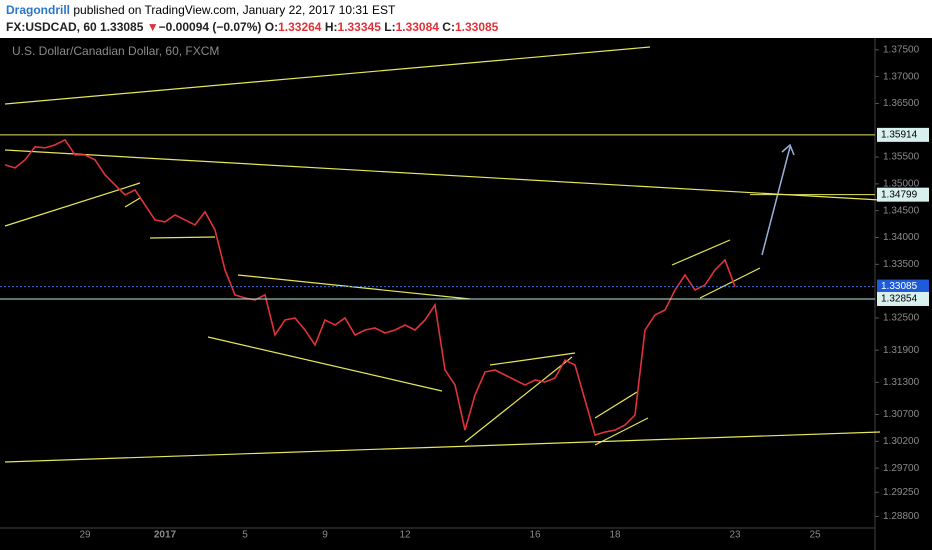  I want to click on price-label: 1.32854, so click(899, 299).